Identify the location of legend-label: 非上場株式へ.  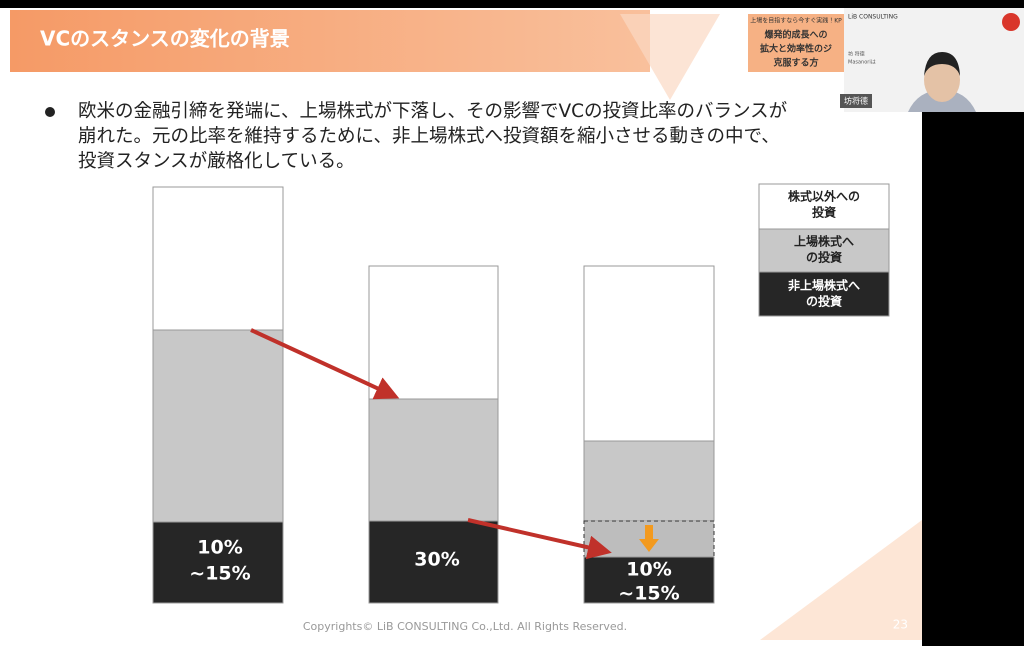
(824, 285).